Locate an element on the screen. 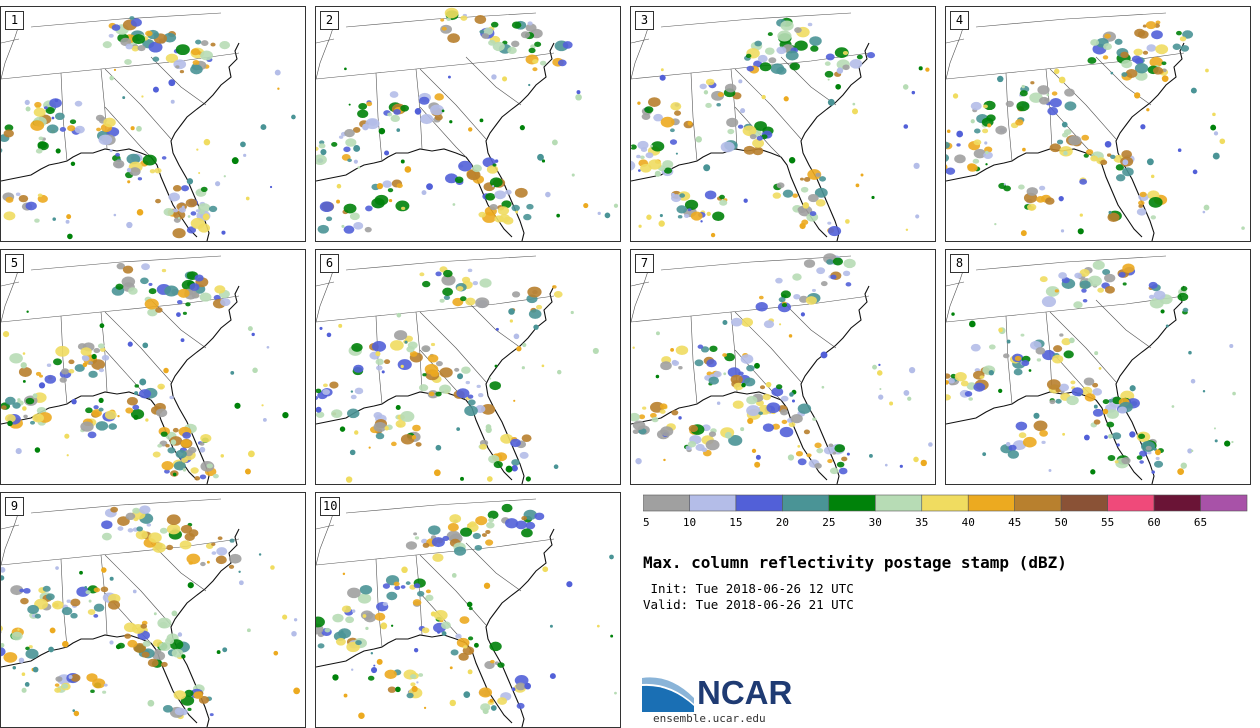 This screenshot has width=1260, height=728. reflectivity-map is located at coordinates (151, 612).